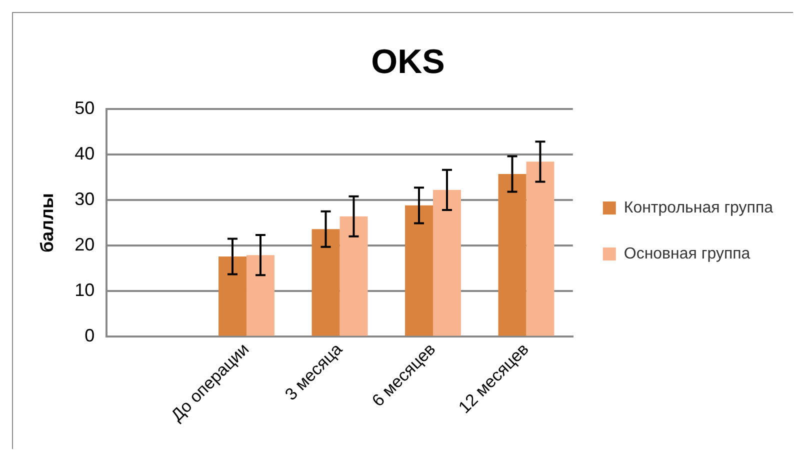 This screenshot has height=450, width=794. Describe the element at coordinates (84, 198) in the screenshot. I see `y-tick-label: 30` at that location.